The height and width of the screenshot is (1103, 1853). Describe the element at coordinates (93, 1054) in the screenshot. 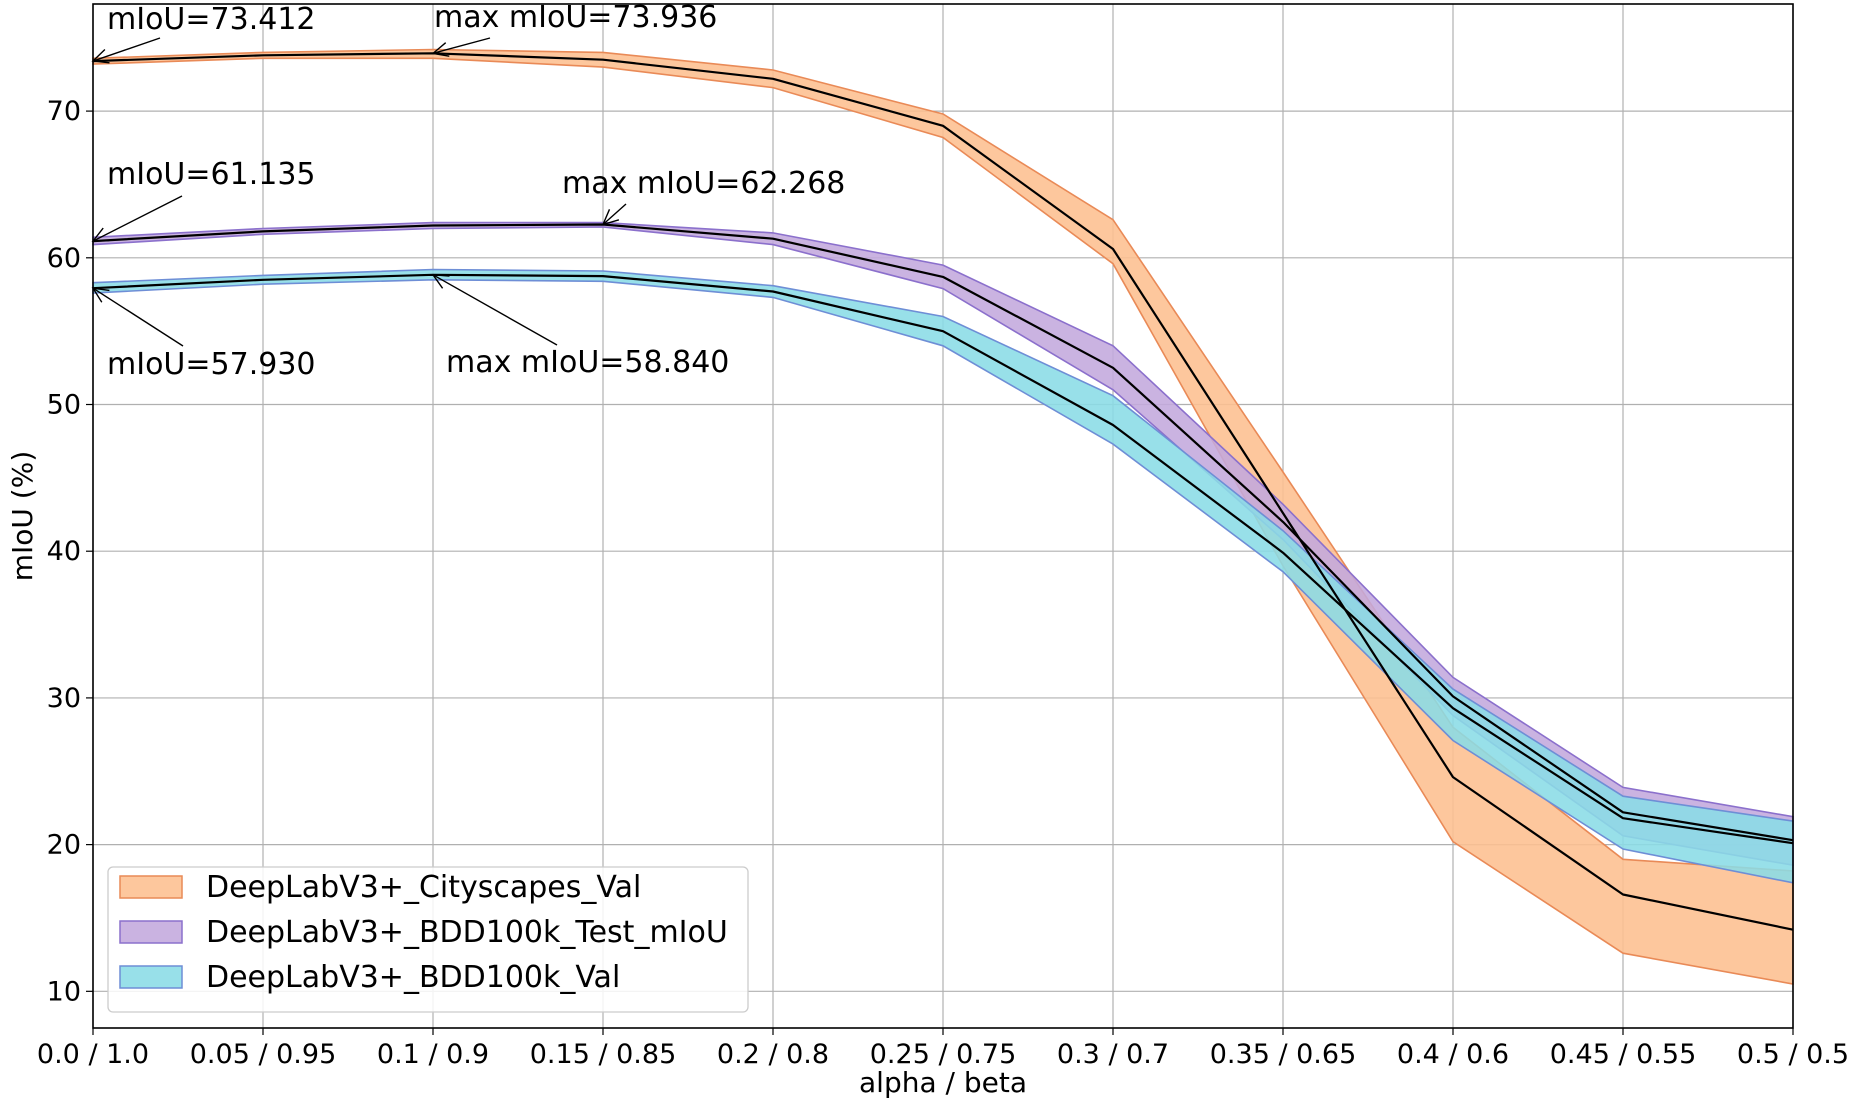

I see `x-tick-label: 0.0 / 1.0` at that location.